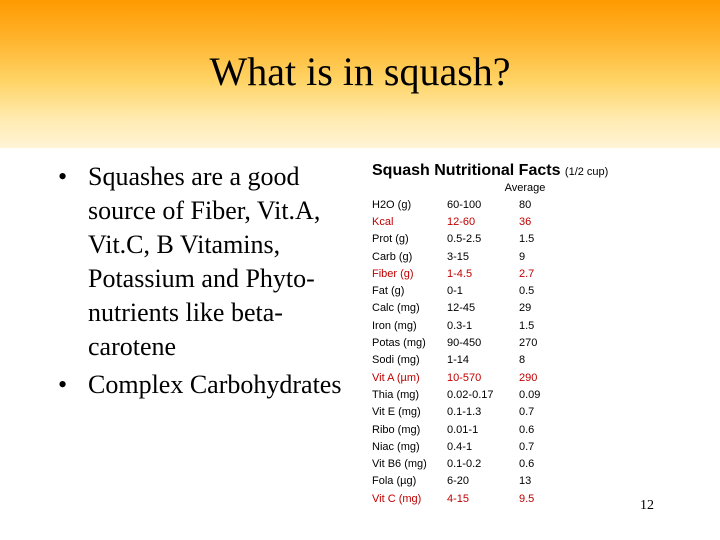  What do you see at coordinates (470, 394) in the screenshot?
I see `nutrient-range: 0.02-0.17` at bounding box center [470, 394].